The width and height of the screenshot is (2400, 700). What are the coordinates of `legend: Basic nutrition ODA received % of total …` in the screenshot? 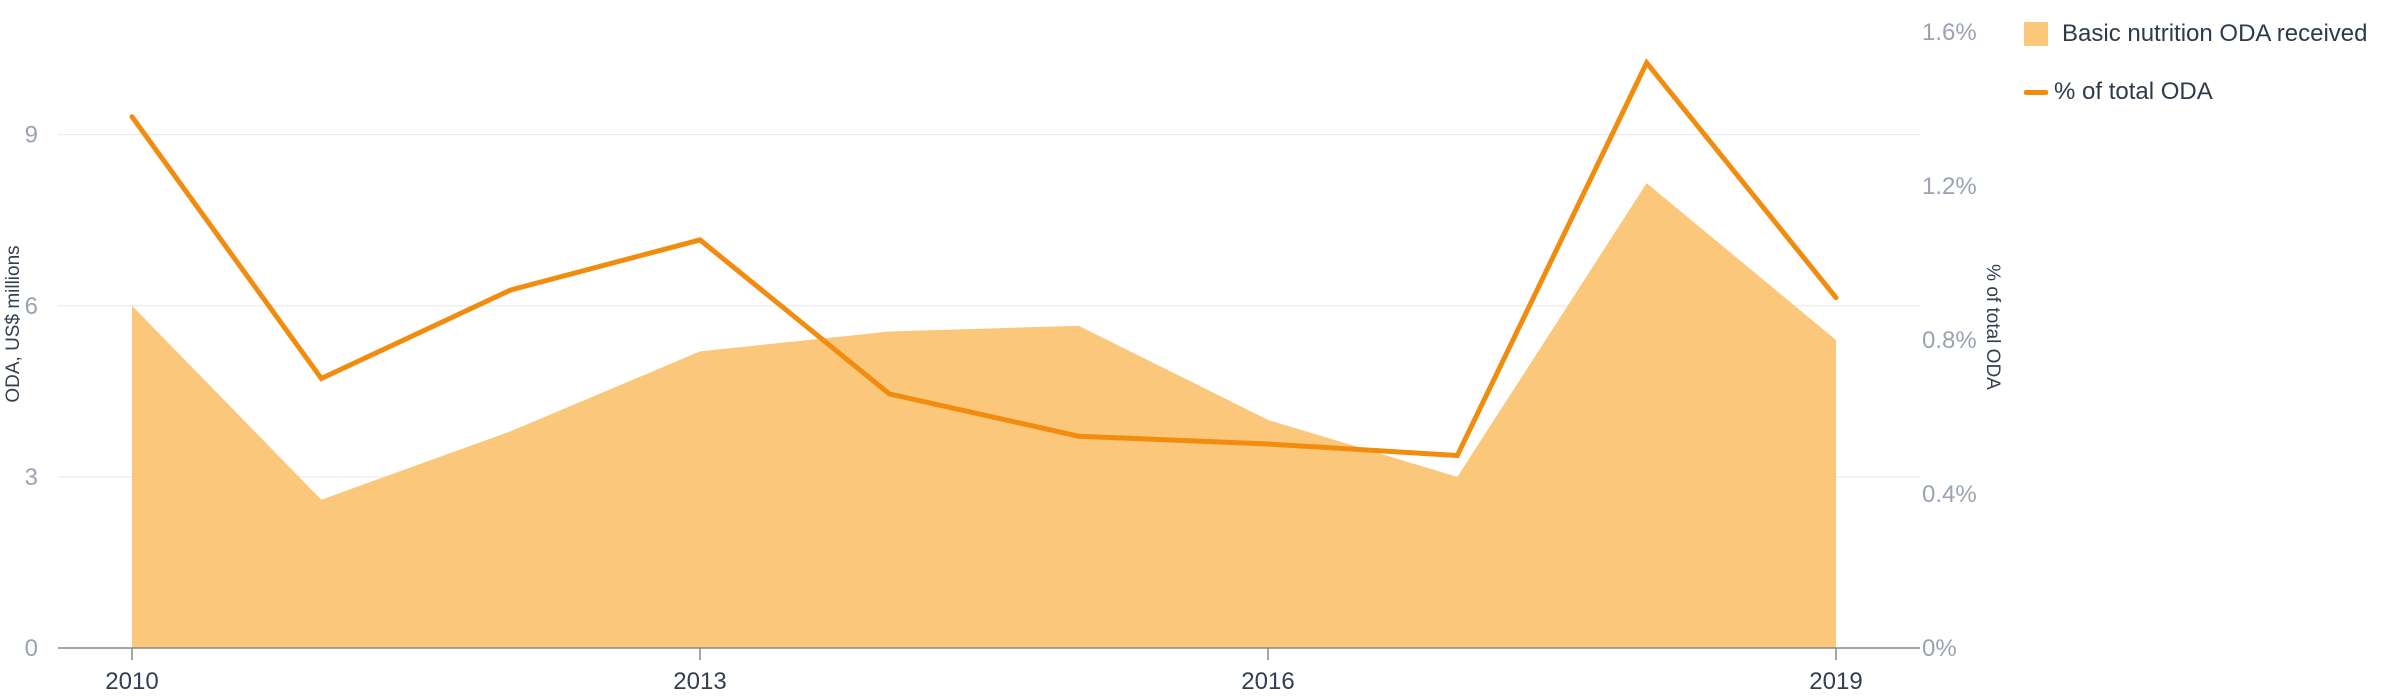 It's located at (2195, 76).